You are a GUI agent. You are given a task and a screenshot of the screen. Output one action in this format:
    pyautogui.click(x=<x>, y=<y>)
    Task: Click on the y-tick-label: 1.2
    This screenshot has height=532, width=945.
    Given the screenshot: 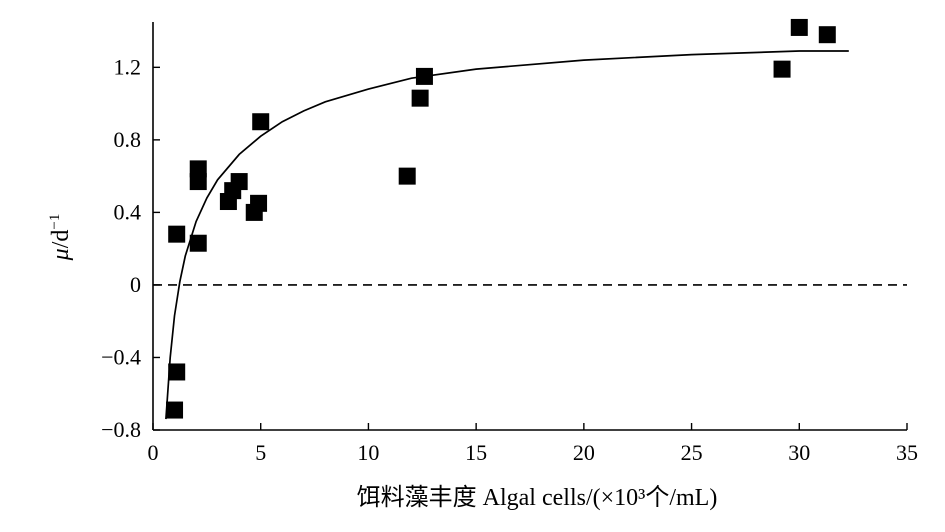 What is the action you would take?
    pyautogui.click(x=128, y=66)
    